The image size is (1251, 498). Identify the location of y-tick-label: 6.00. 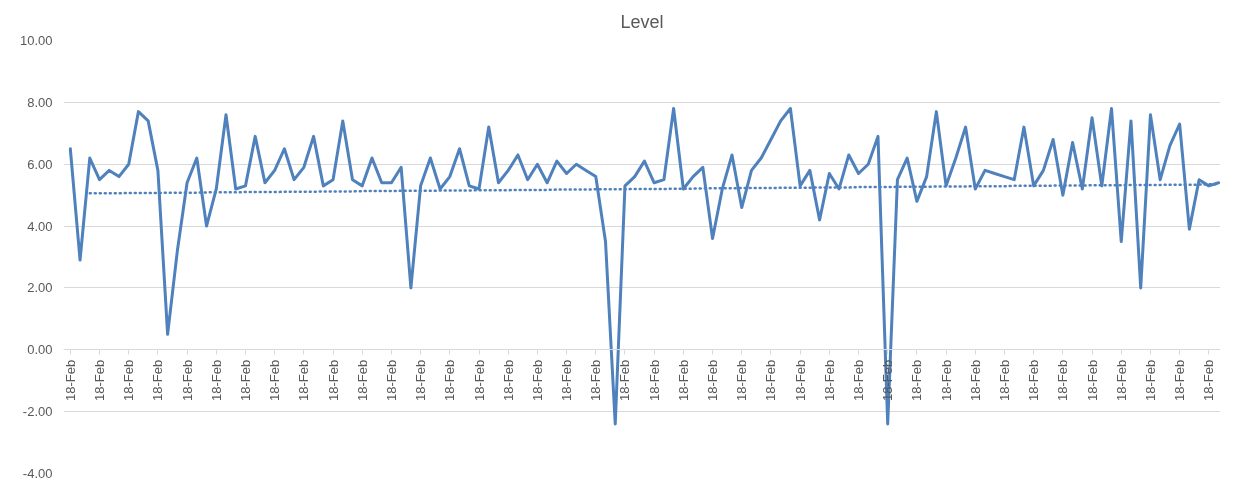
(40, 164).